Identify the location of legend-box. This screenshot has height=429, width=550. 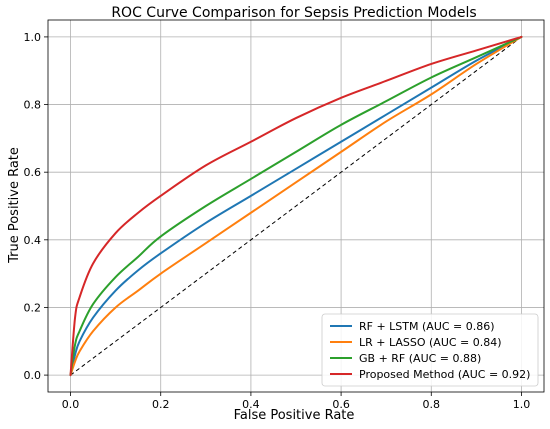
(430, 350).